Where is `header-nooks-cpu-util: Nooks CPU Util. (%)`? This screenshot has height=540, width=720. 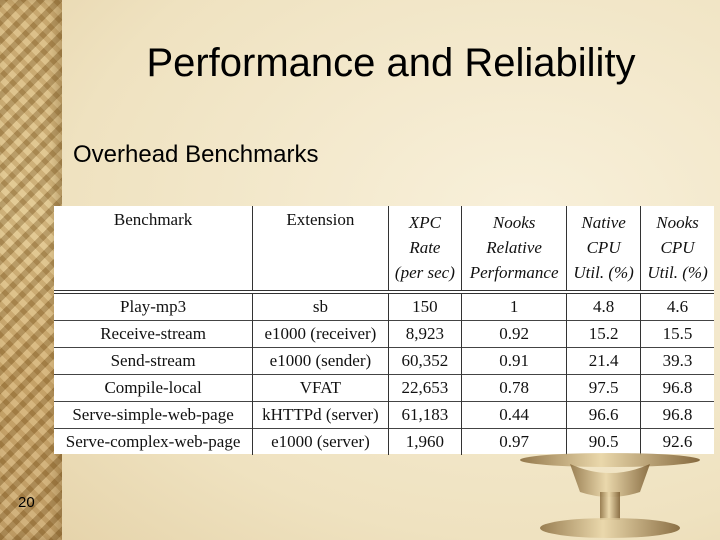 header-nooks-cpu-util: Nooks CPU Util. (%) is located at coordinates (677, 250).